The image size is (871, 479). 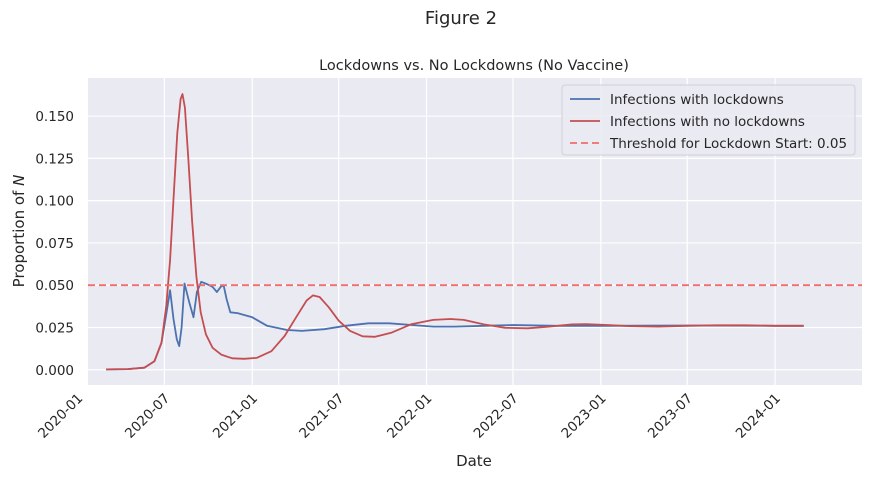 What do you see at coordinates (697, 100) in the screenshot?
I see `legend-label: Infections with lockdowns` at bounding box center [697, 100].